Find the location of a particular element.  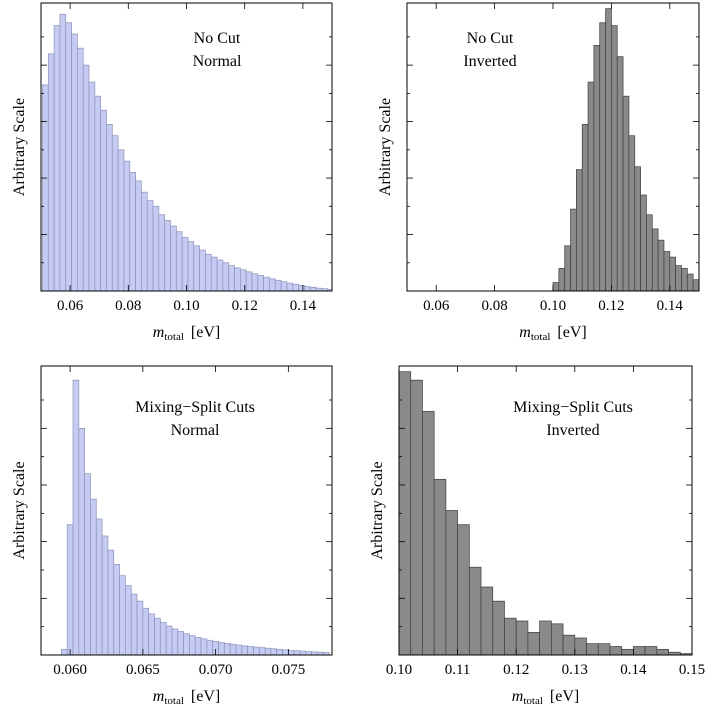

x-tick-label: 0.08 is located at coordinates (494, 306).